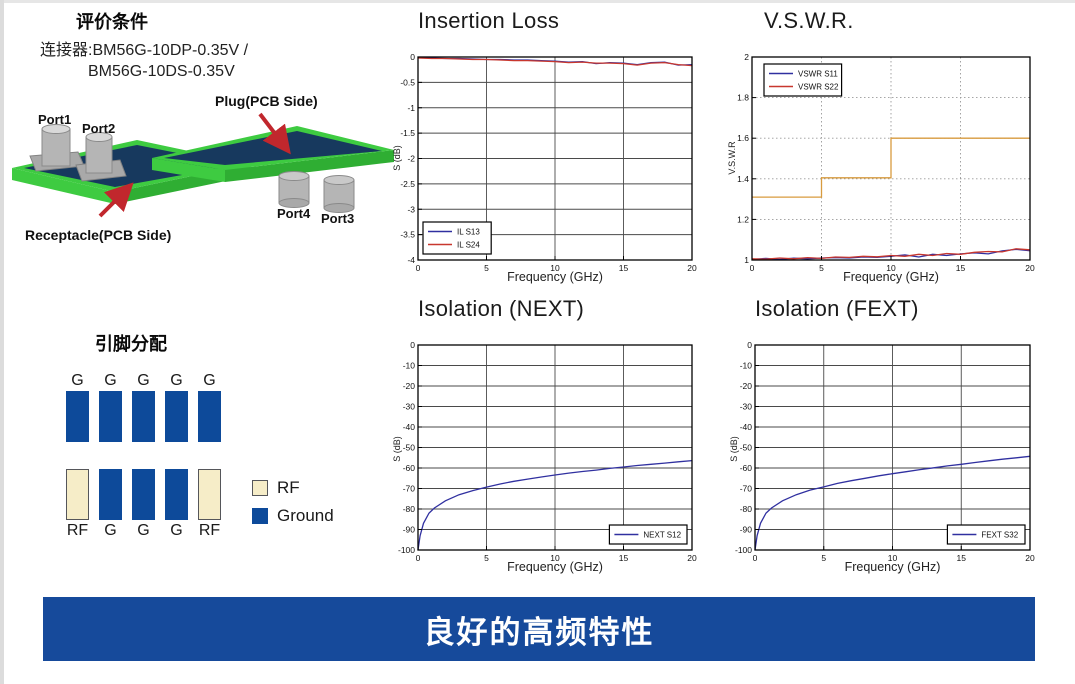  I want to click on legend-entry-label: VSWR S11, so click(818, 74).